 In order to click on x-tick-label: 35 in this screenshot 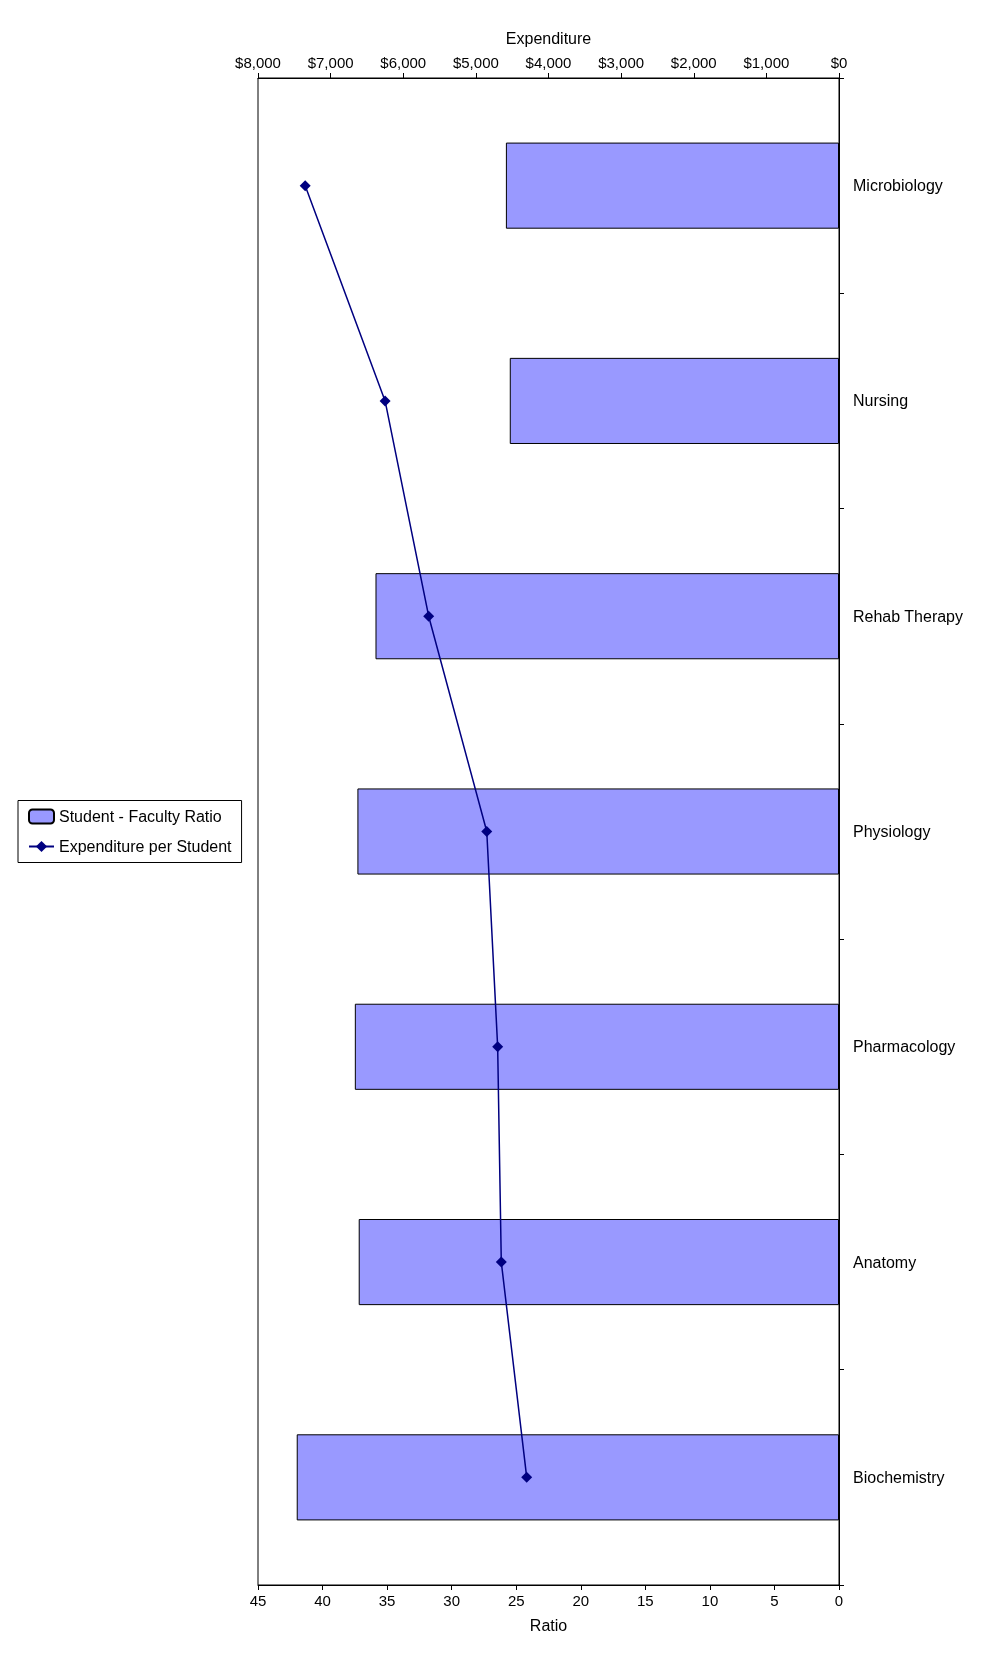, I will do `click(387, 1600)`.